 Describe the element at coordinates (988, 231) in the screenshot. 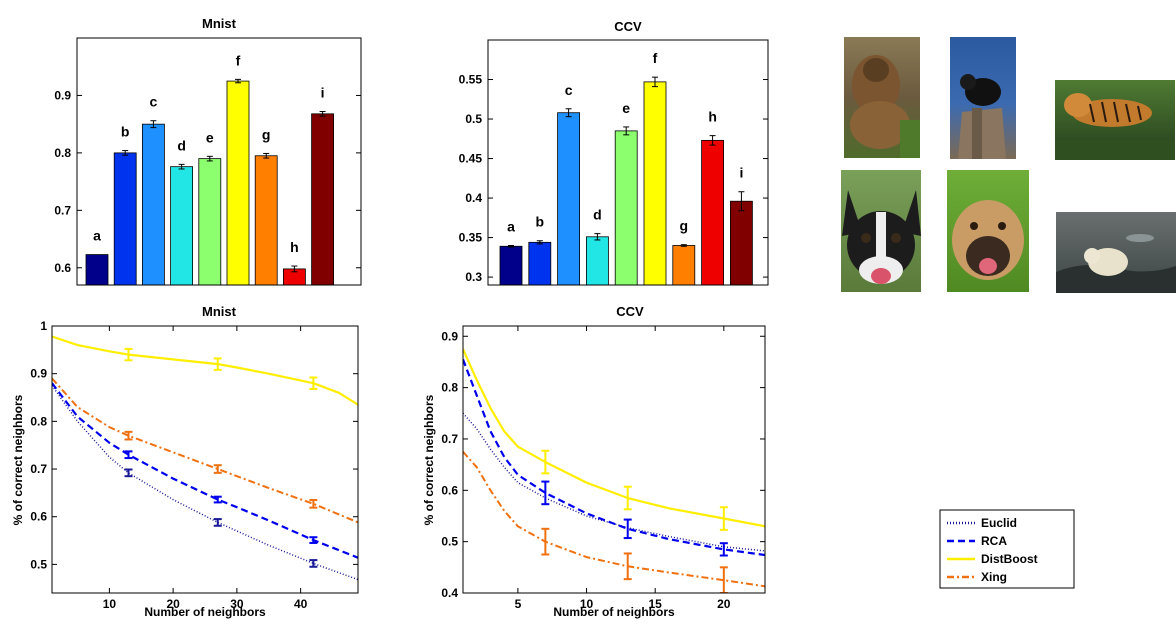

I see `photo-mastiff` at that location.